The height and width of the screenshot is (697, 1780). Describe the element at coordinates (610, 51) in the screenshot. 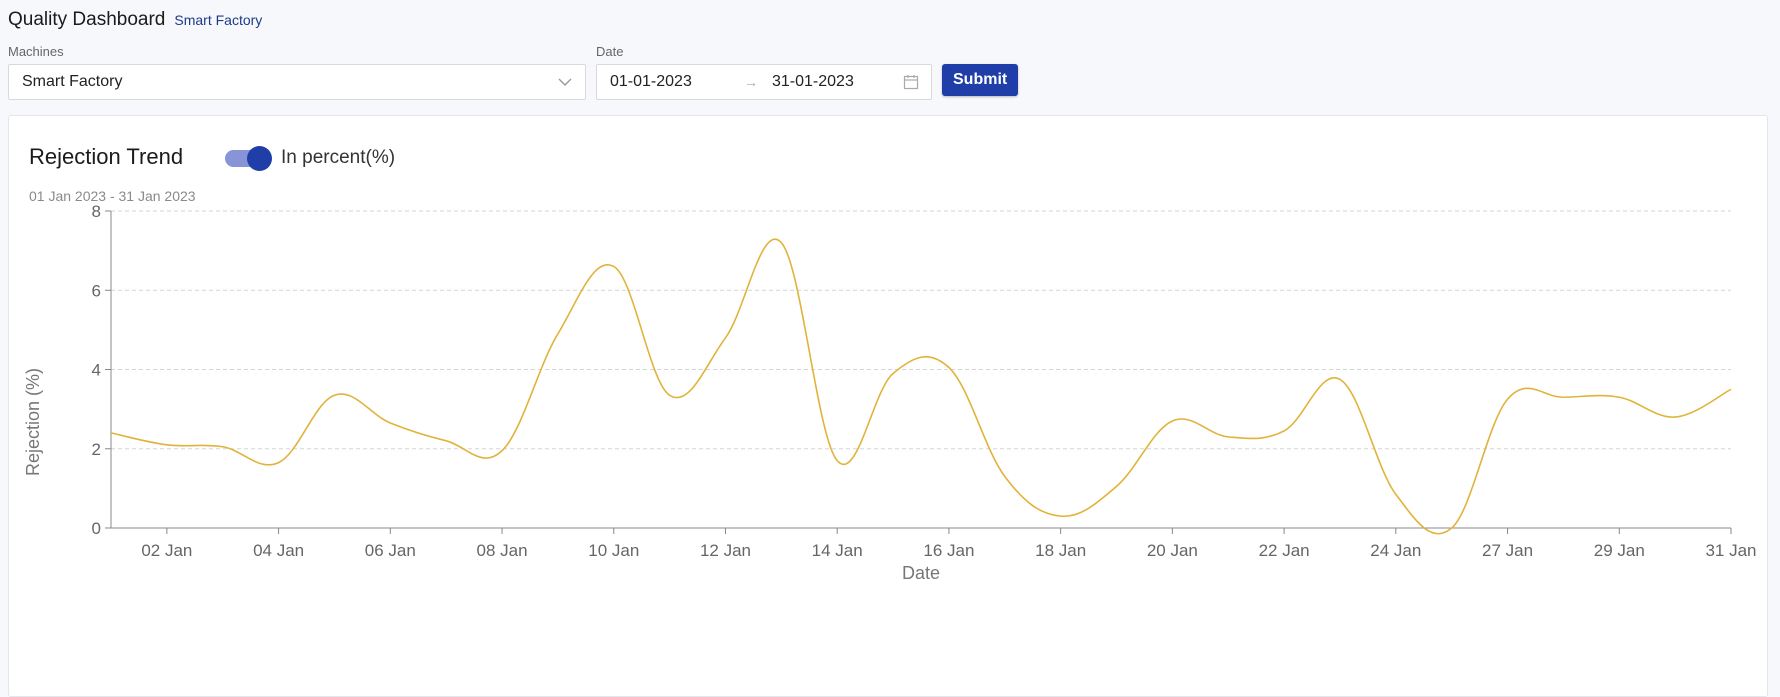

I see `date-label: Date` at that location.